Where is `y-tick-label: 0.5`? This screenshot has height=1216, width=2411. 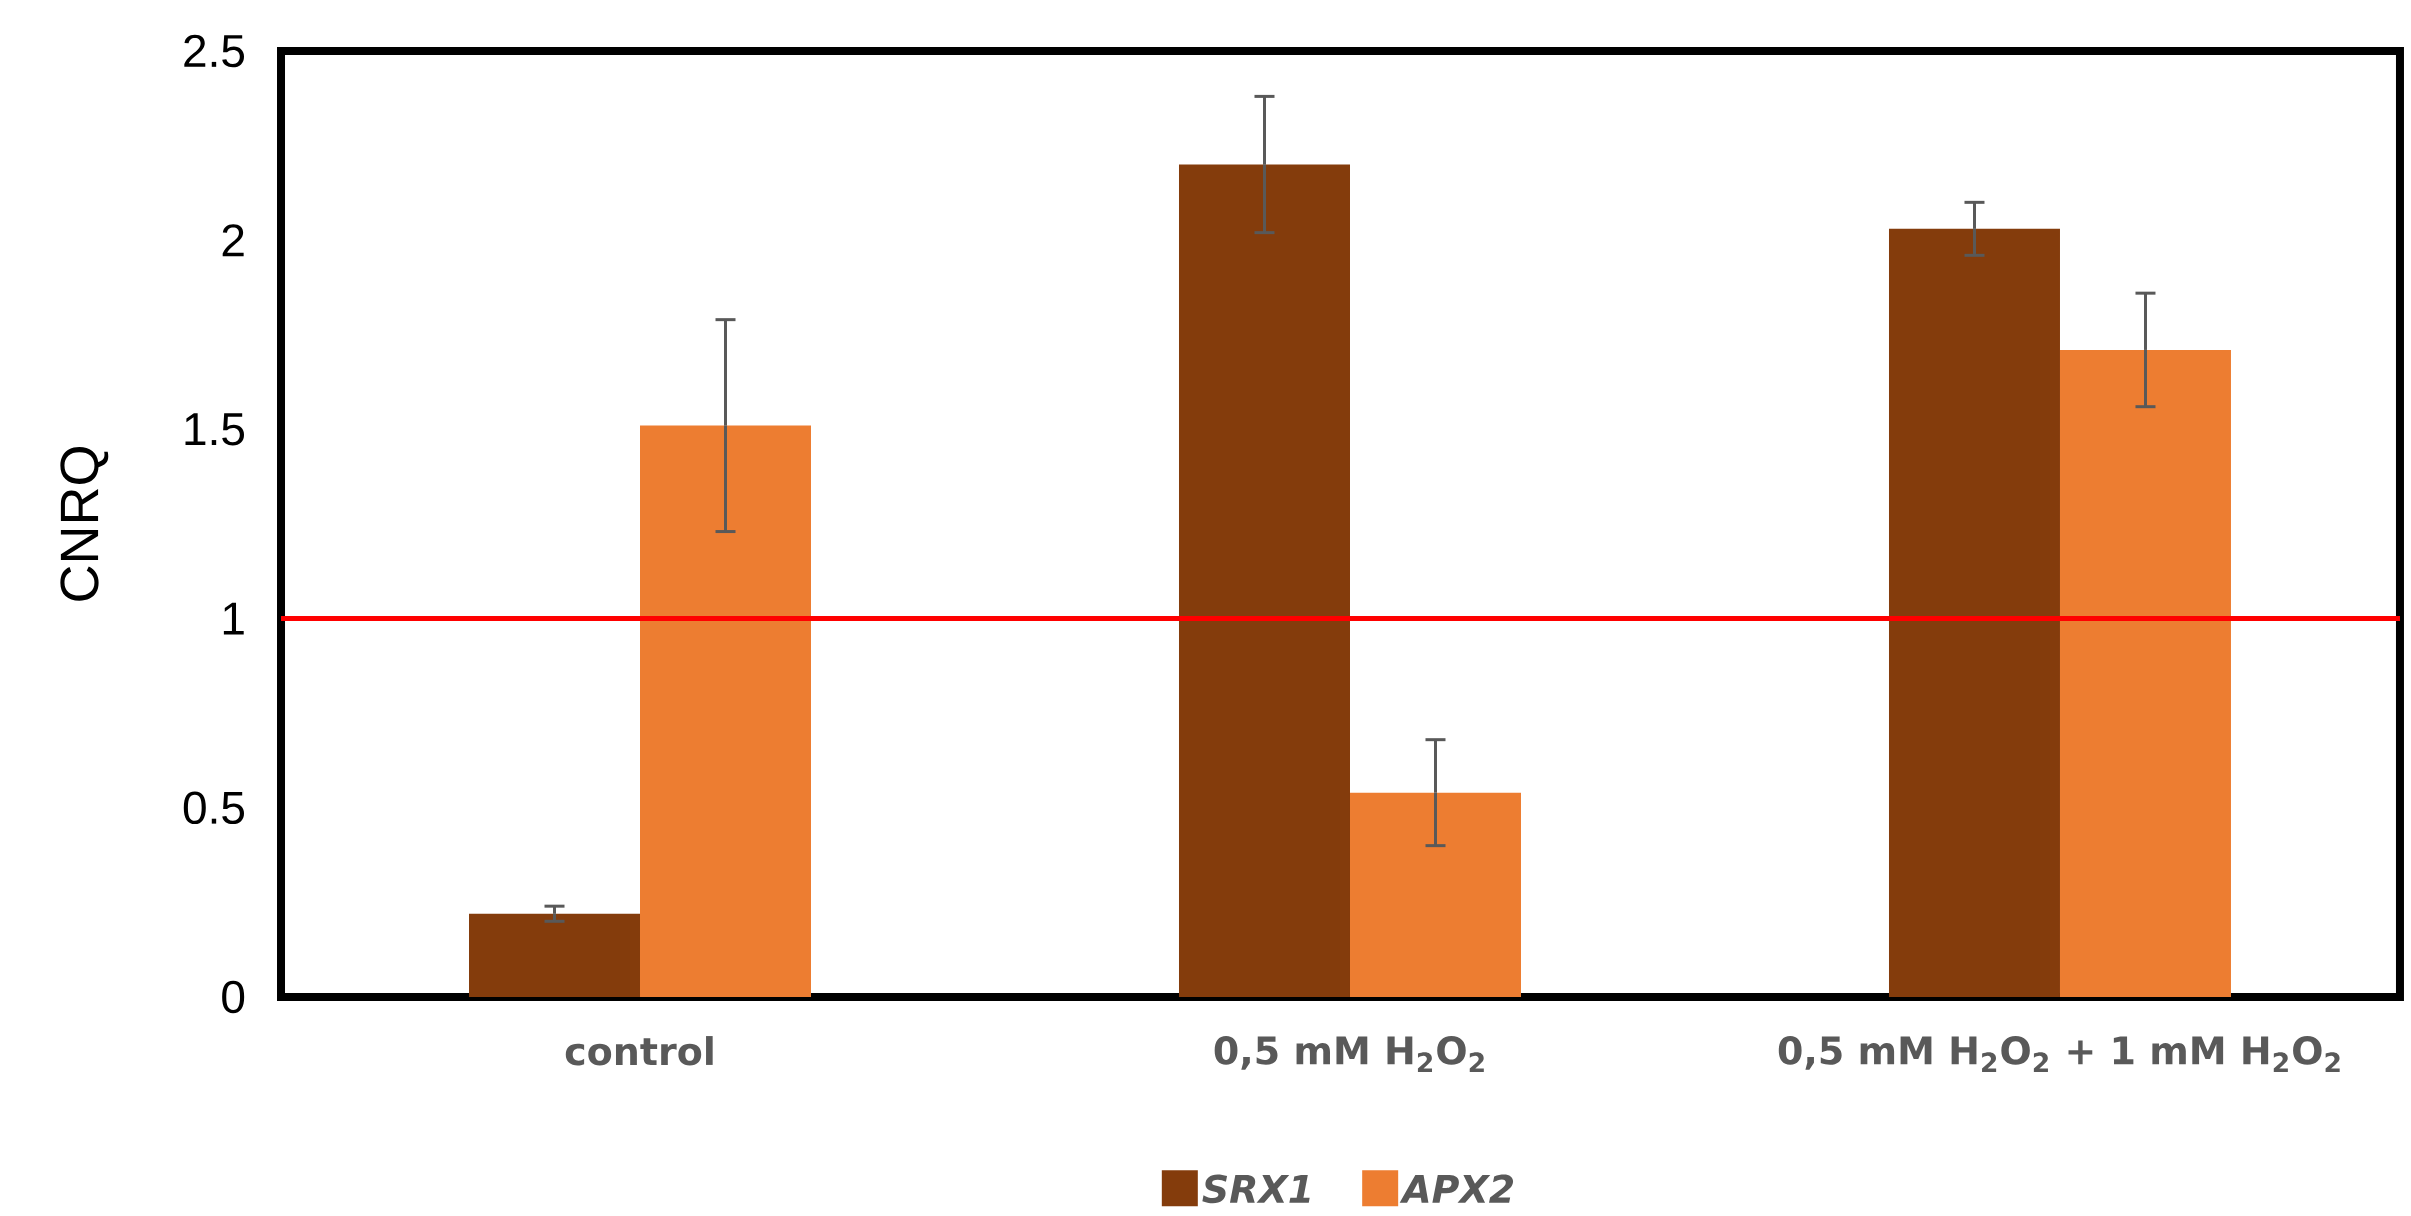
y-tick-label: 0.5 is located at coordinates (214, 808).